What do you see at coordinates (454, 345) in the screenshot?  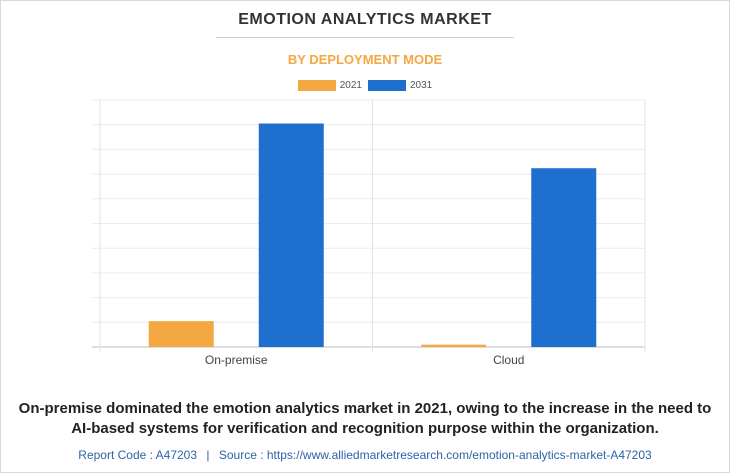 I see `bar-2021-cloud` at bounding box center [454, 345].